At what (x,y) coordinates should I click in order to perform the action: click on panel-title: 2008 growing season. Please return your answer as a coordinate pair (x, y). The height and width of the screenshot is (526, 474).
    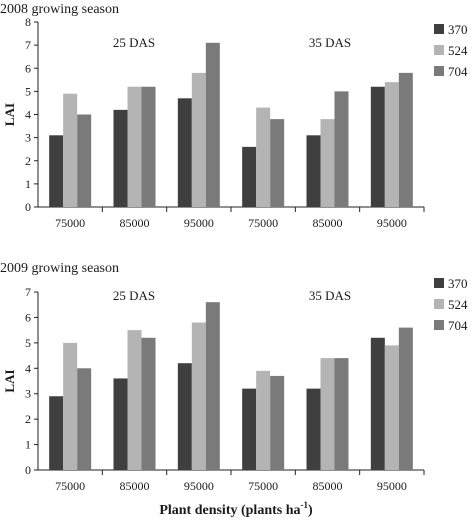
    Looking at the image, I should click on (59, 9).